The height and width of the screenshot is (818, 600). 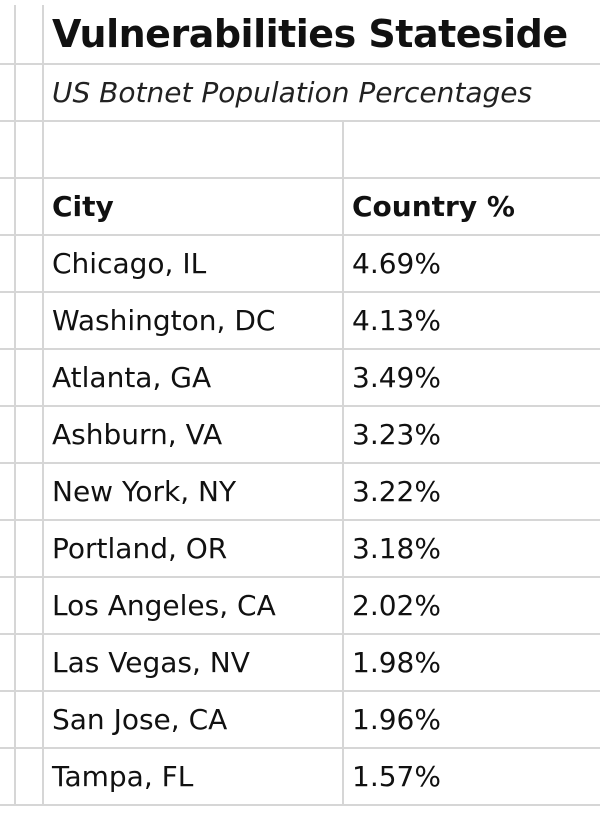 What do you see at coordinates (194, 434) in the screenshot?
I see `city-cell: Ashburn, VA` at bounding box center [194, 434].